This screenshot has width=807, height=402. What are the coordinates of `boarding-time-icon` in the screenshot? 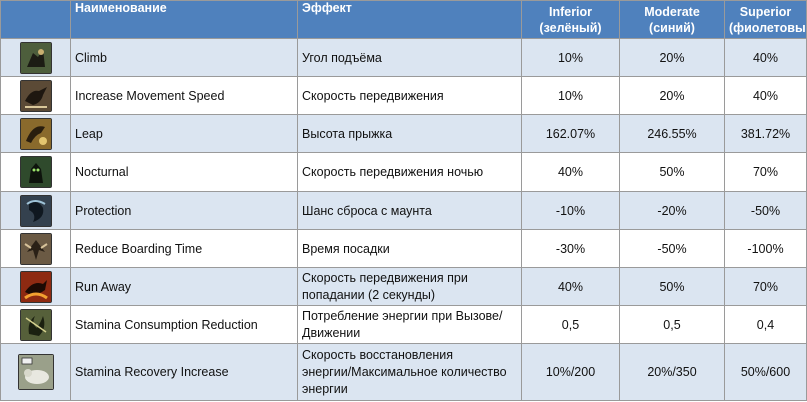 It's located at (35, 248).